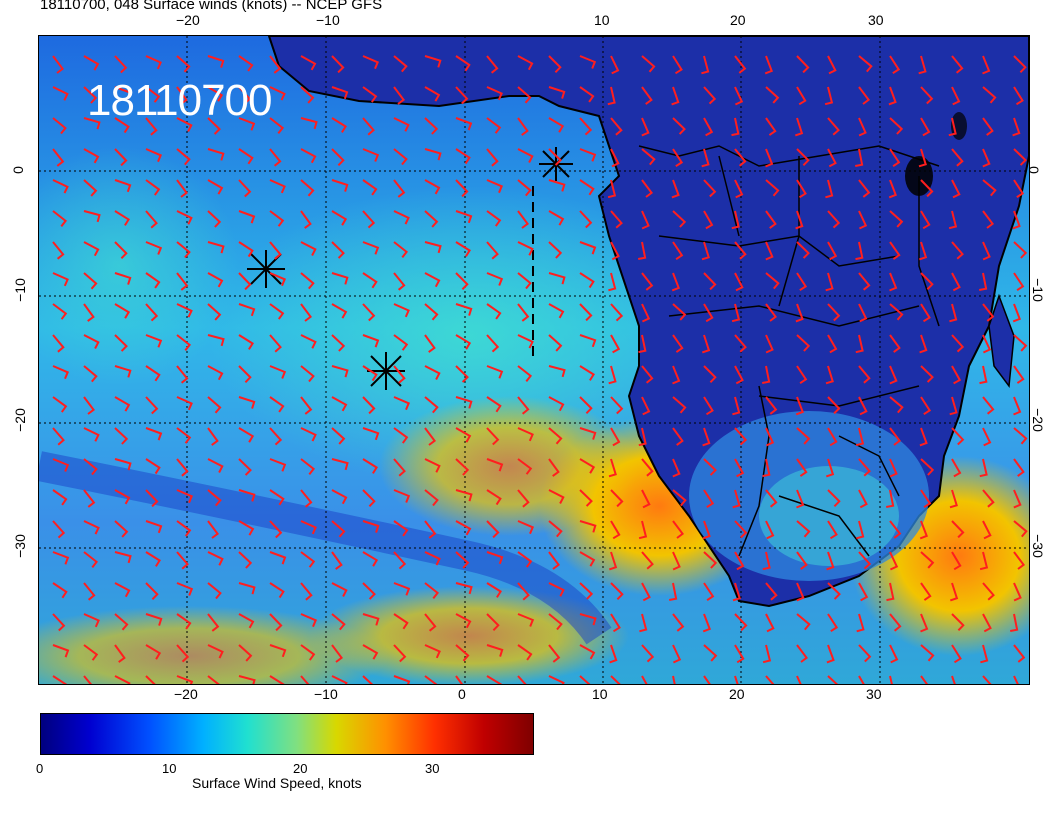 This screenshot has width=1056, height=816. What do you see at coordinates (737, 694) in the screenshot?
I see `lon-bottom-label-4: 20` at bounding box center [737, 694].